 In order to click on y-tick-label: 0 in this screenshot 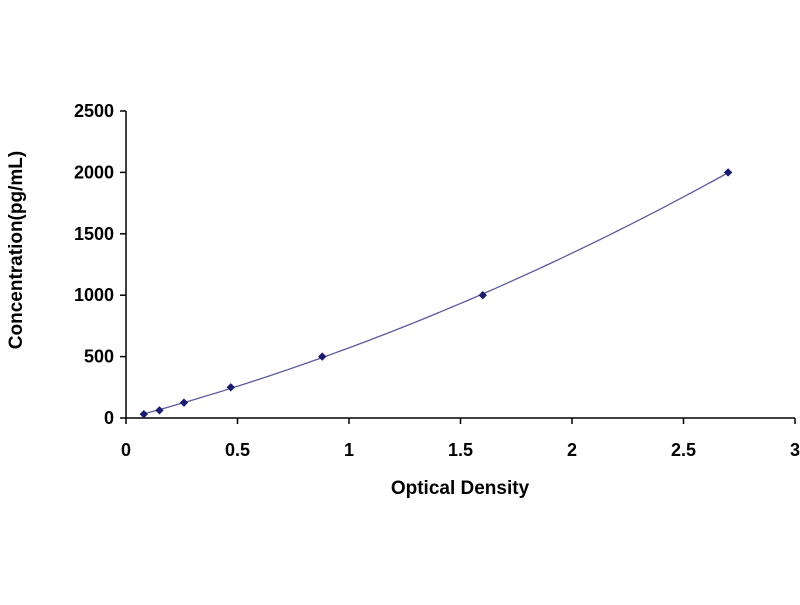, I will do `click(109, 418)`.